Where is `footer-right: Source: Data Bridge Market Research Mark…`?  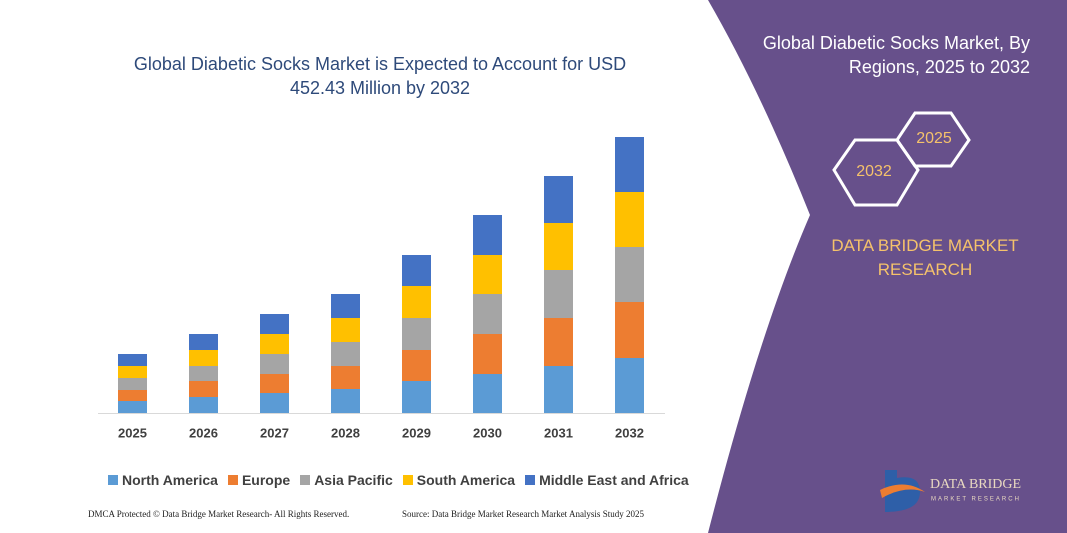 footer-right: Source: Data Bridge Market Research Mark… is located at coordinates (523, 514).